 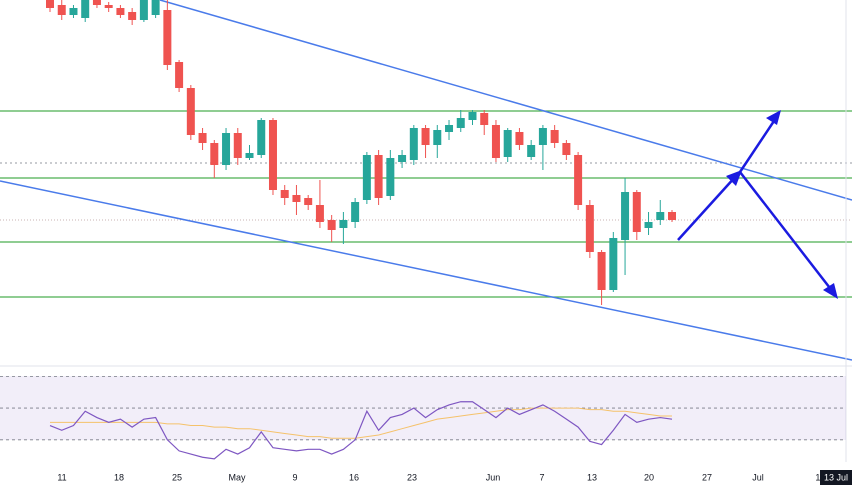 I want to click on rsi-line, so click(x=361, y=430).